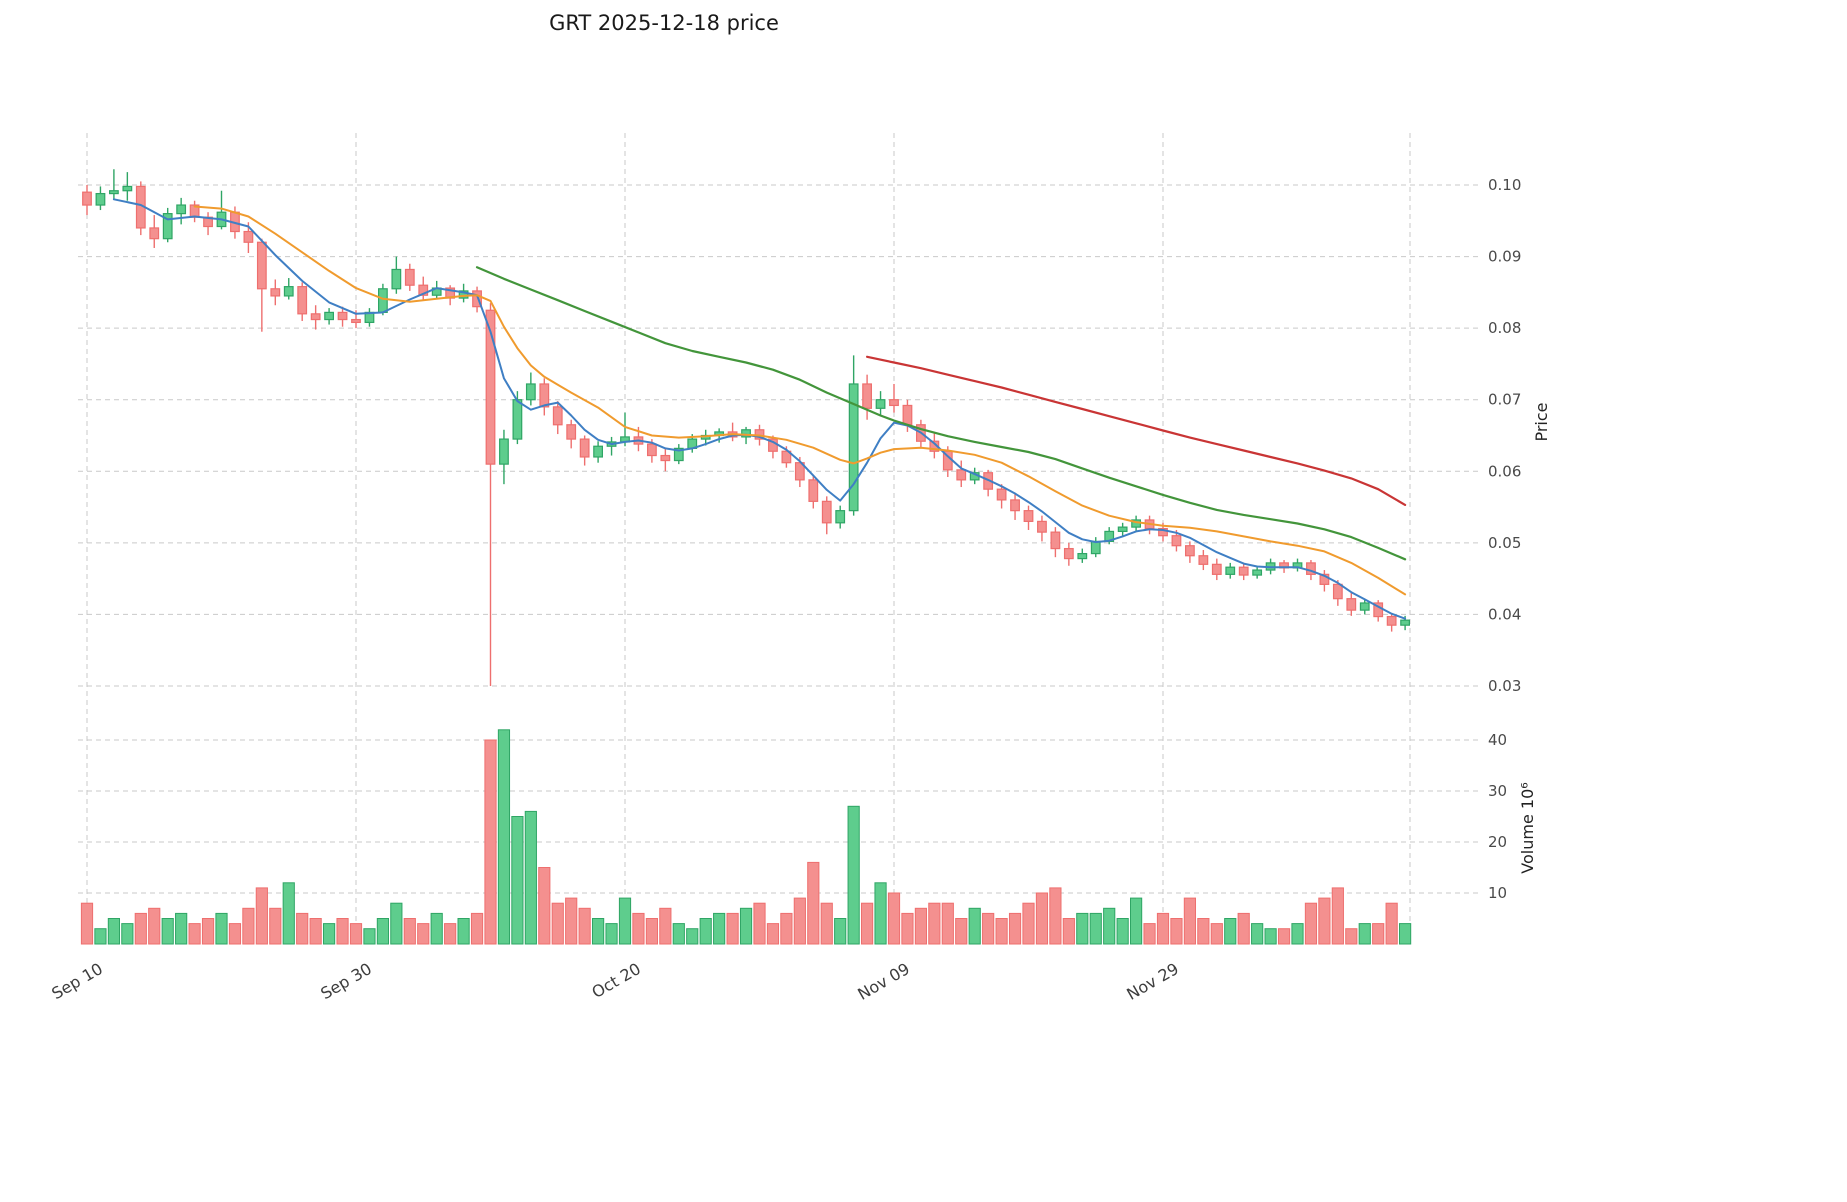 The width and height of the screenshot is (1847, 1202). Describe the element at coordinates (346, 981) in the screenshot. I see `date-tick-label: Sep 30` at that location.